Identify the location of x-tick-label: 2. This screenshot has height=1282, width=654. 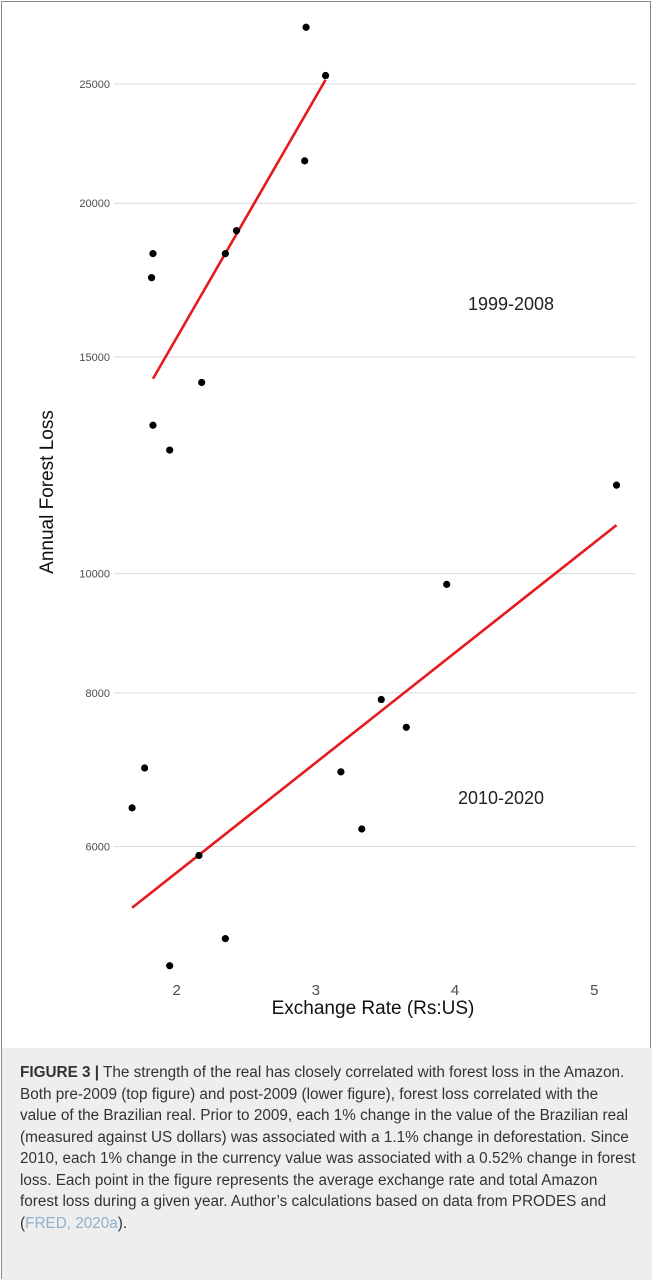
(176, 990).